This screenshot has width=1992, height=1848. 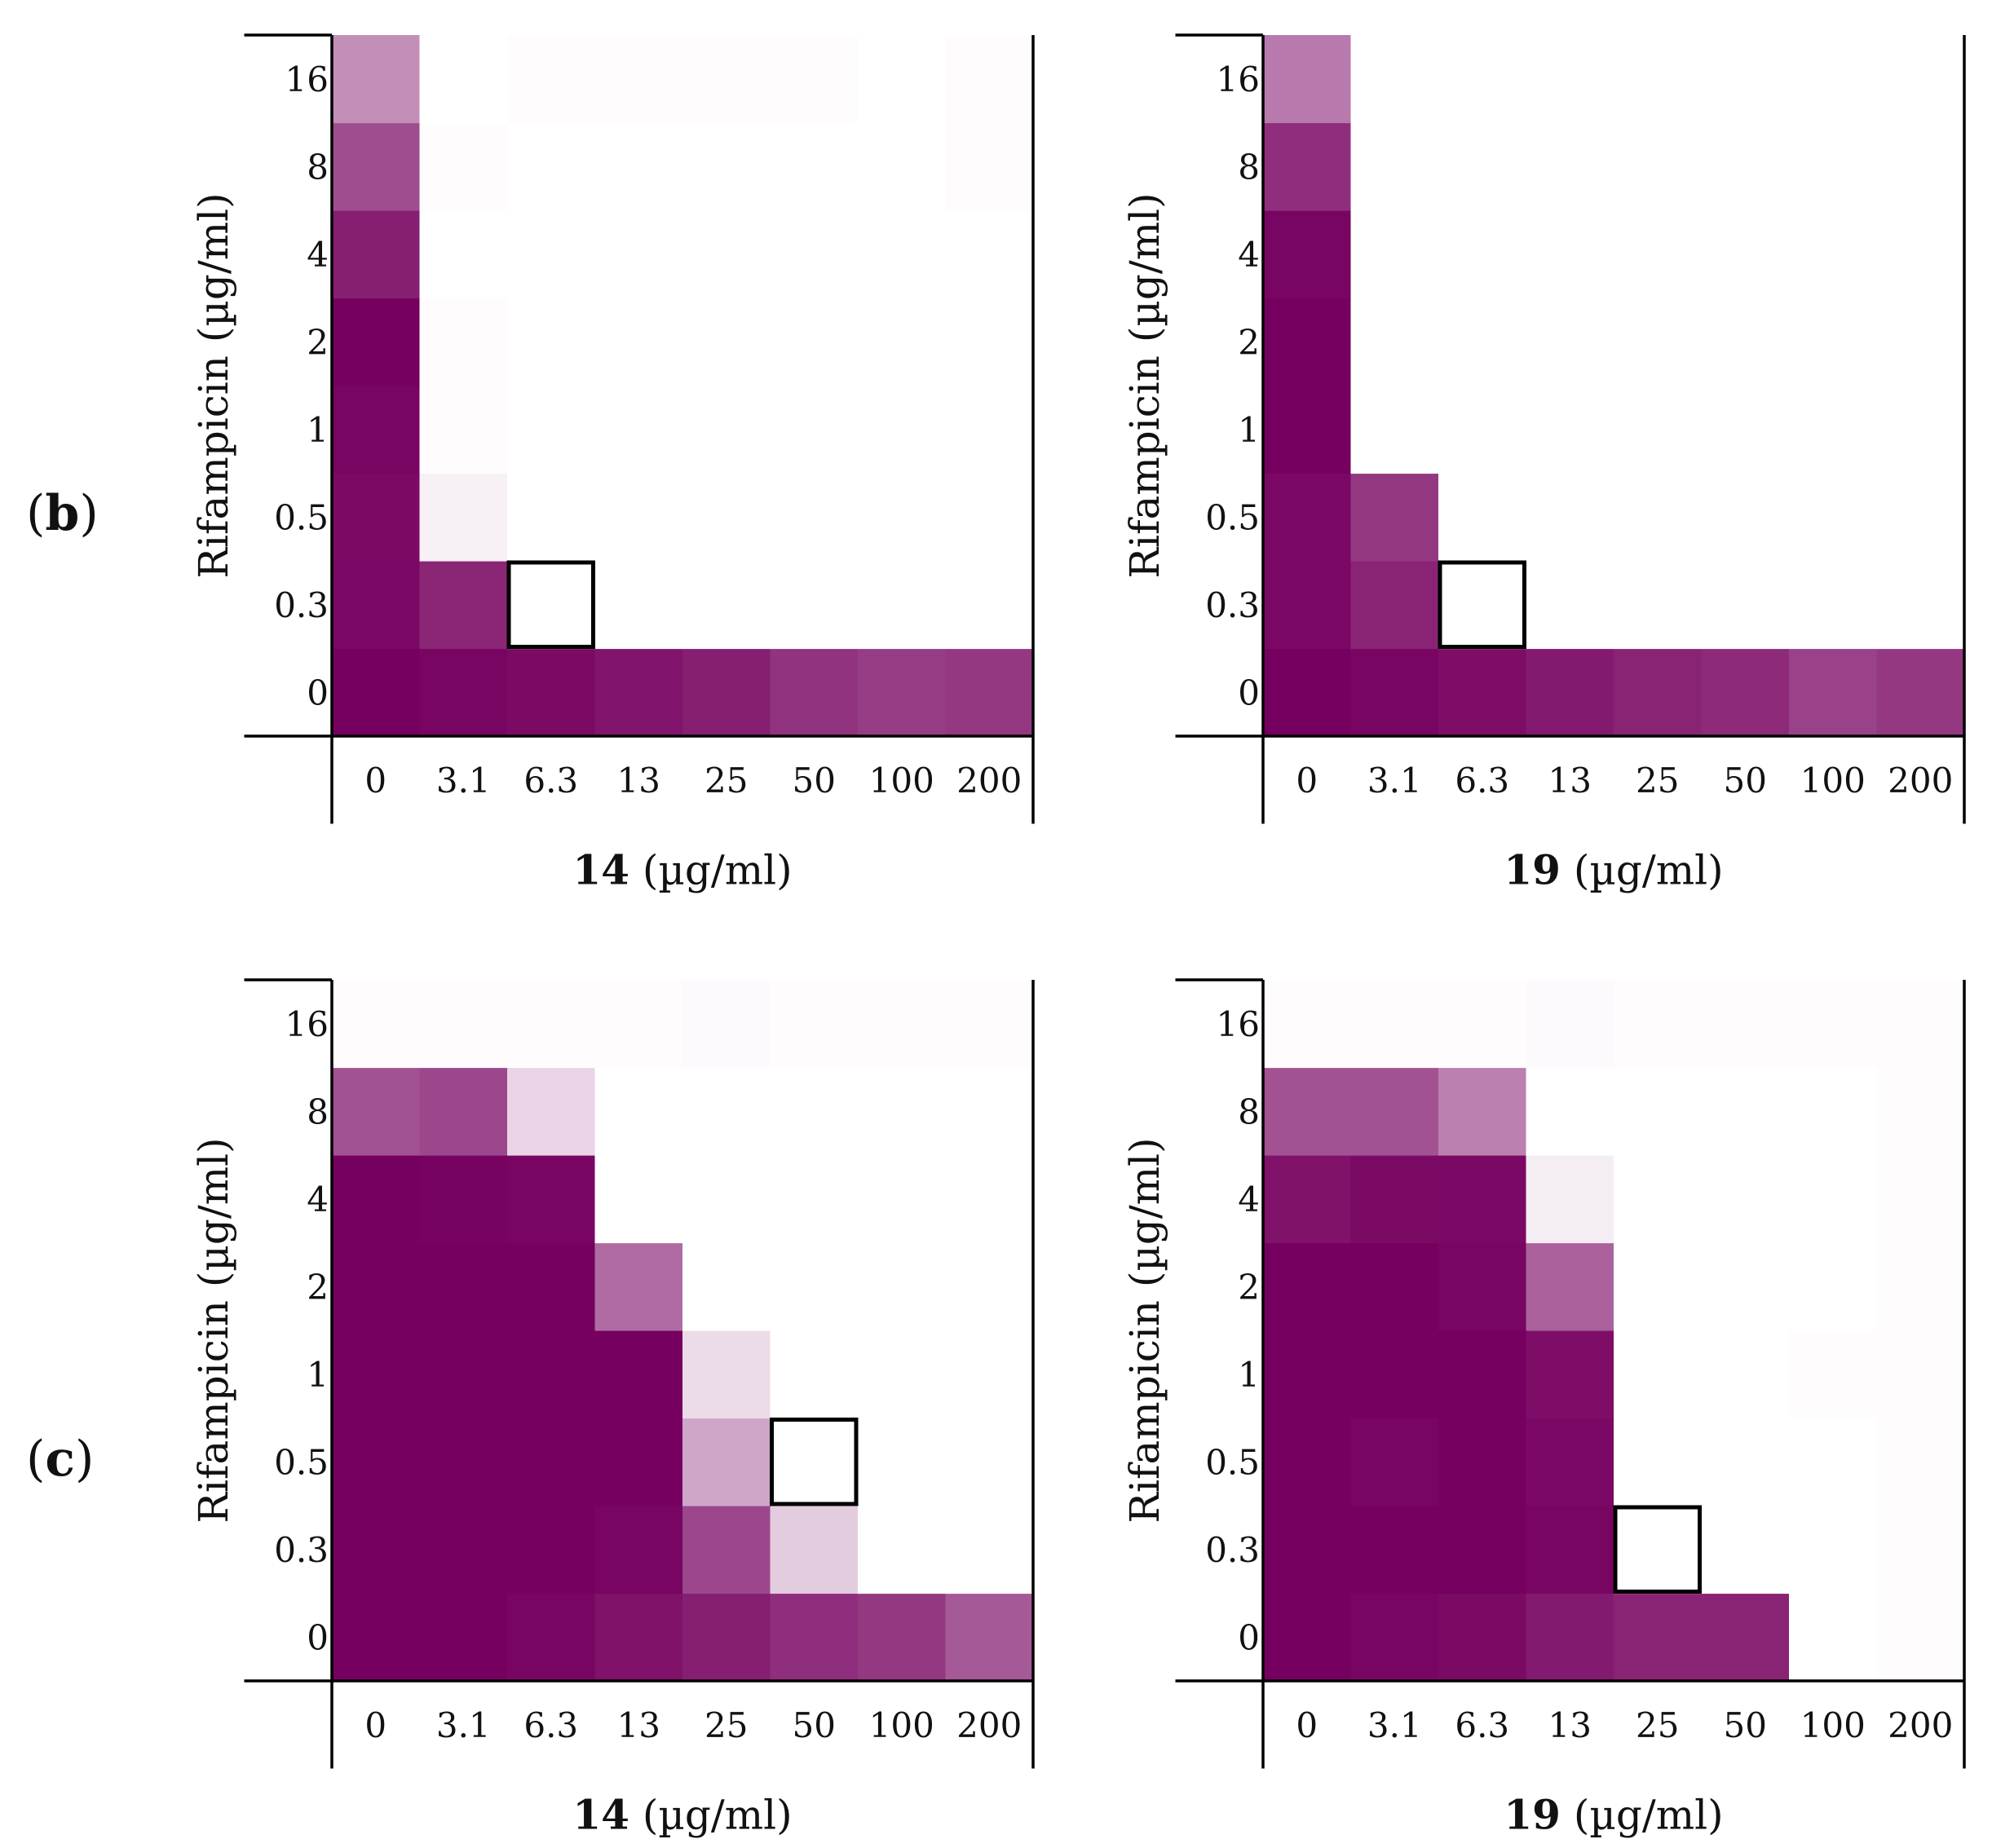 I want to click on panel-label-c: (c), so click(x=60, y=1459).